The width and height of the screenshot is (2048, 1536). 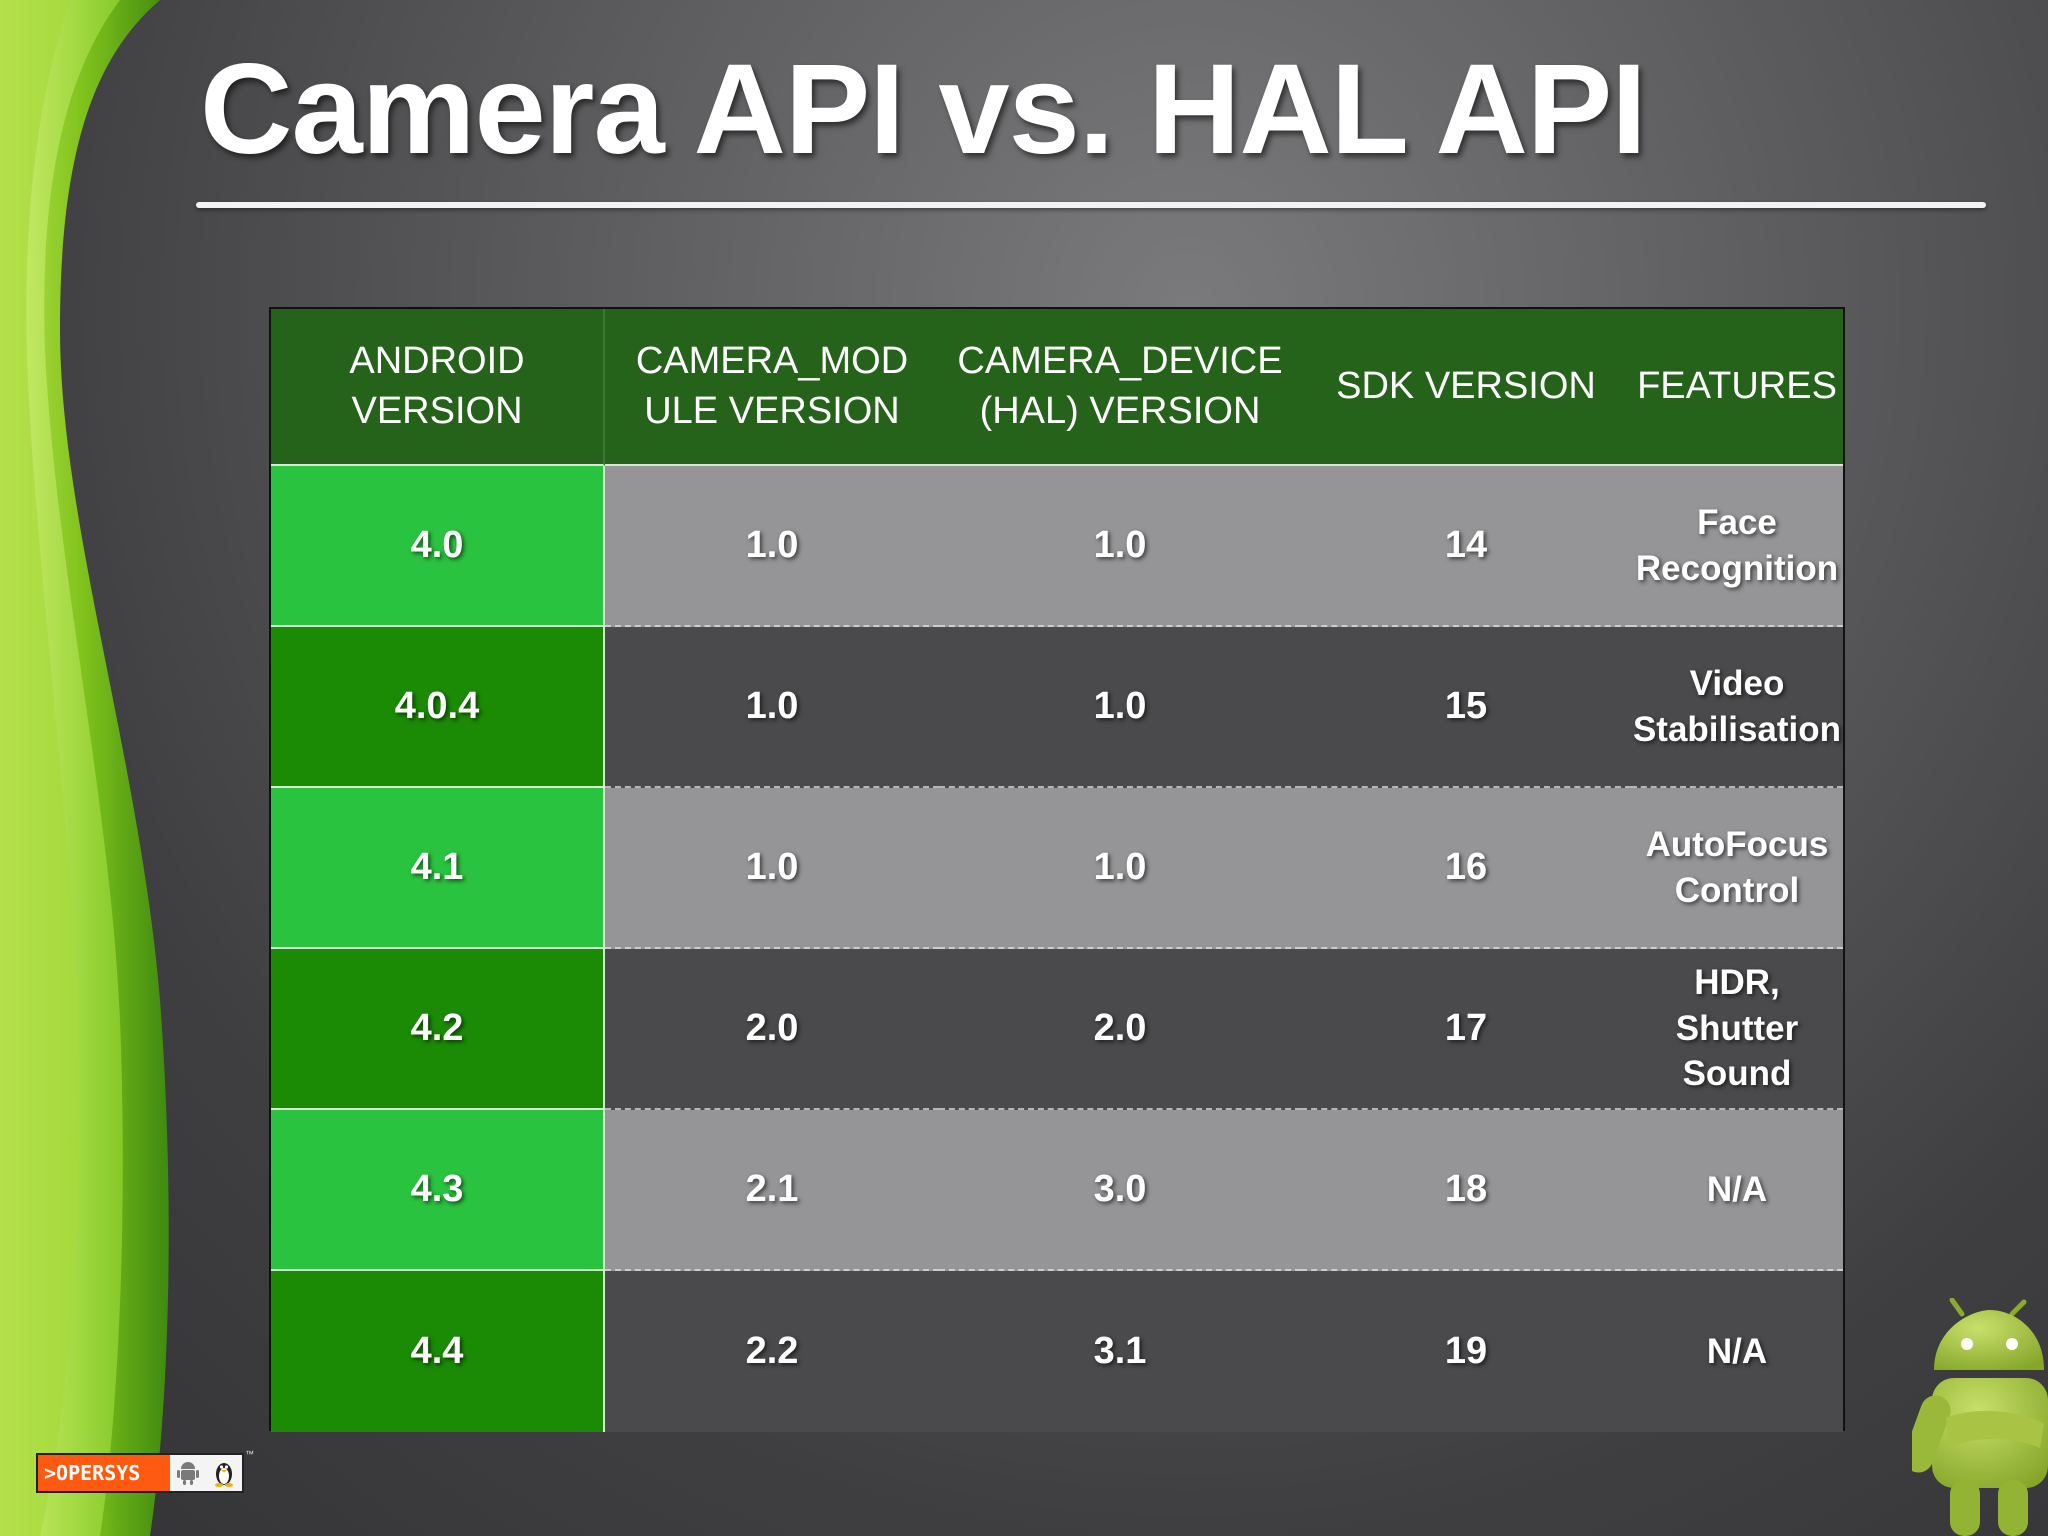 I want to click on cell-android-version: 4.1, so click(x=438, y=868).